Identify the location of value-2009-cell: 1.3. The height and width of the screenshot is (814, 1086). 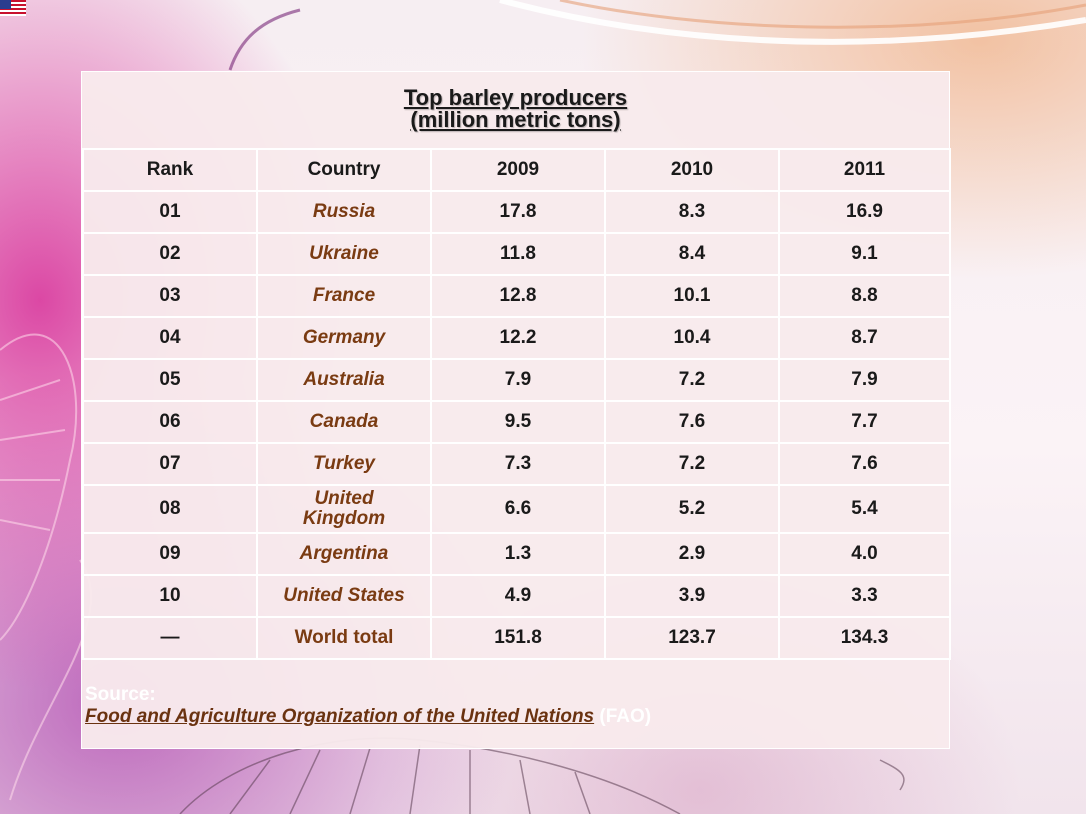
(518, 554).